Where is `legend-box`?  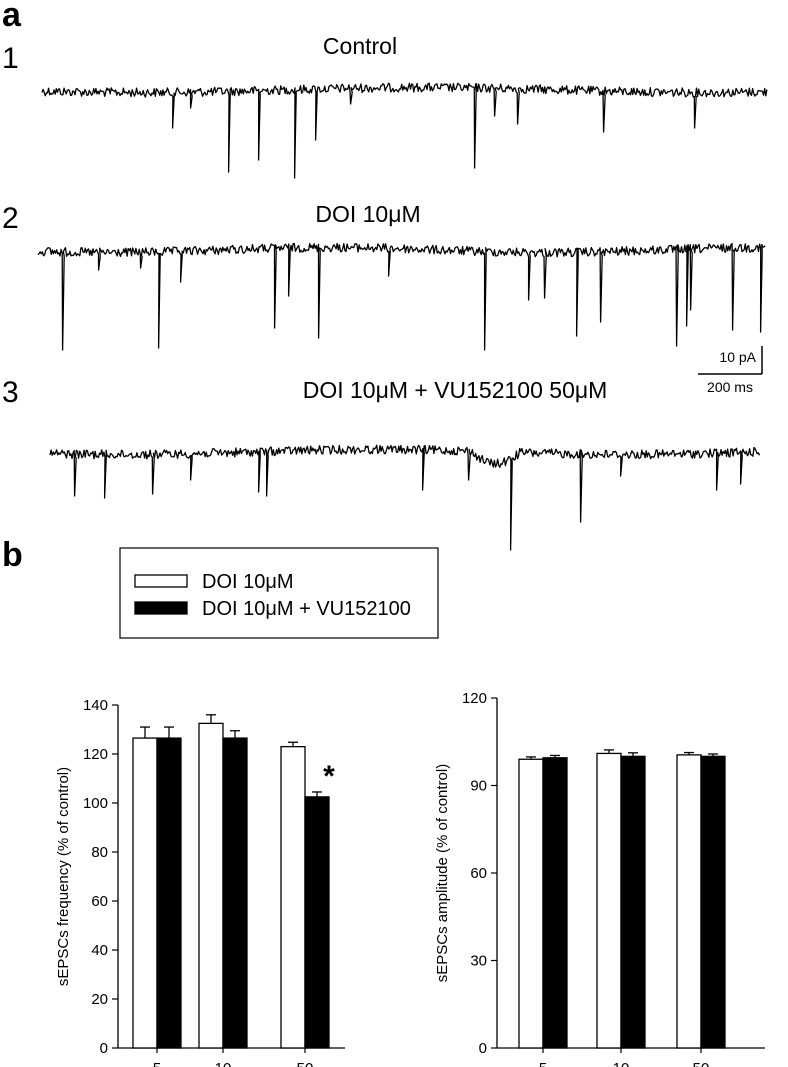 legend-box is located at coordinates (279, 593).